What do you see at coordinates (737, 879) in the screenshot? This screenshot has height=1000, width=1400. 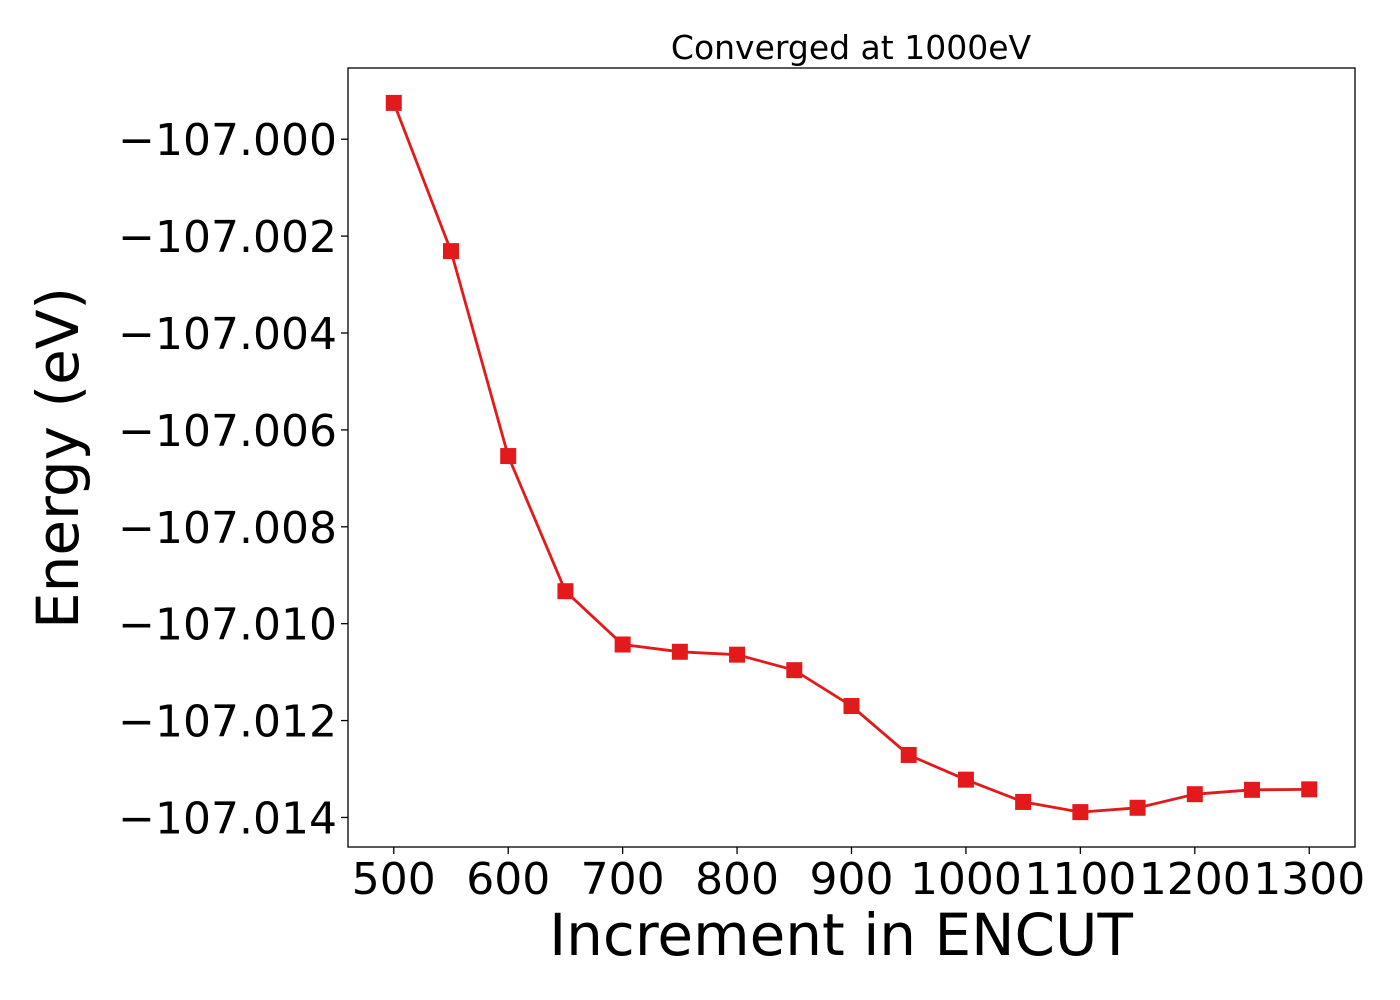 I see `x-tick-label: 800` at bounding box center [737, 879].